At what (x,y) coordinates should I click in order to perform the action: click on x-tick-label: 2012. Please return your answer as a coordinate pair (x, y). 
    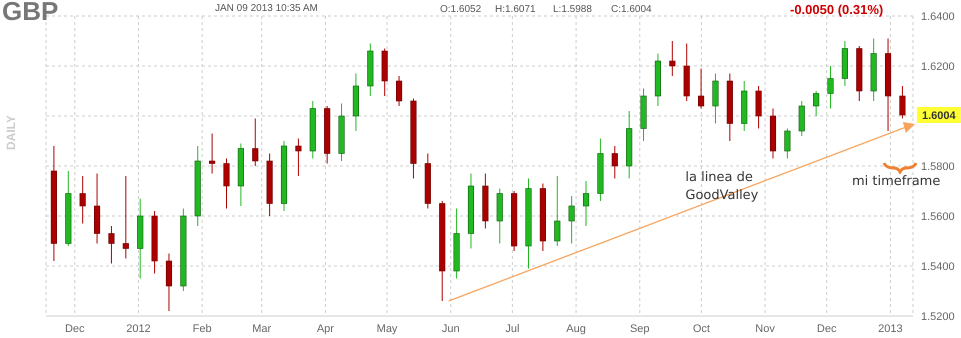
    Looking at the image, I should click on (138, 328).